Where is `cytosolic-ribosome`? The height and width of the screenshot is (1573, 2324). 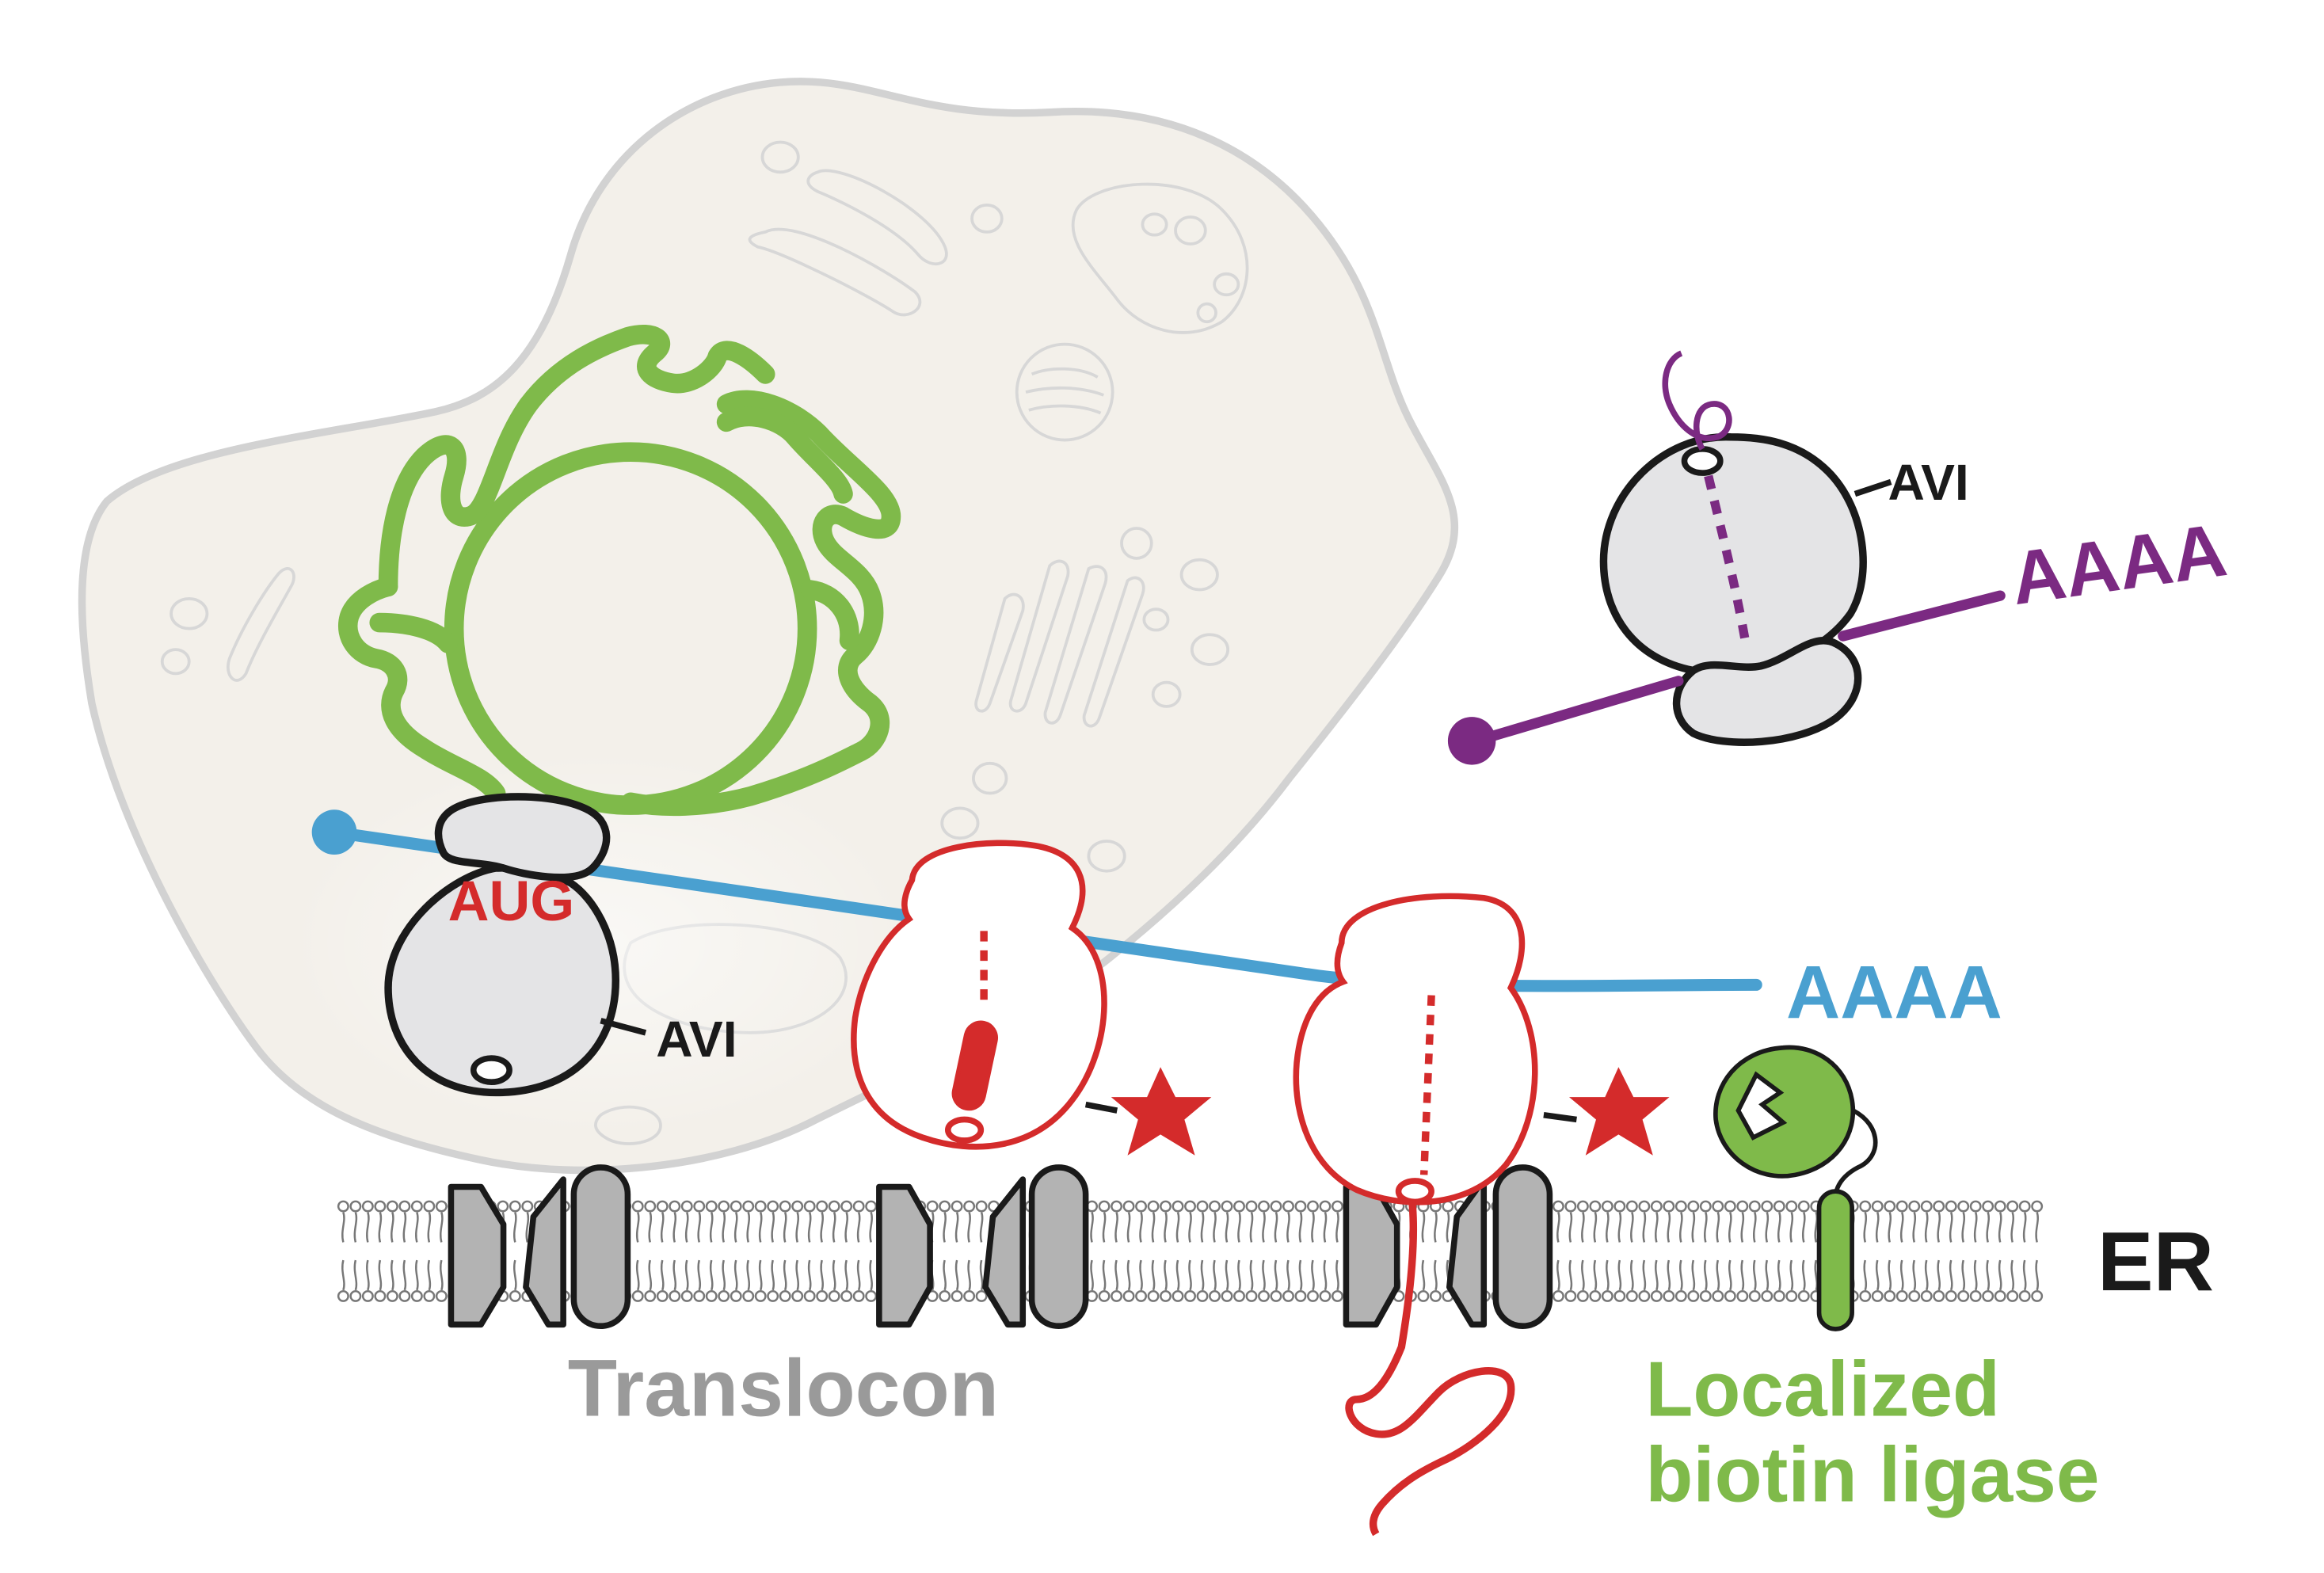
cytosolic-ribosome is located at coordinates (1727, 557).